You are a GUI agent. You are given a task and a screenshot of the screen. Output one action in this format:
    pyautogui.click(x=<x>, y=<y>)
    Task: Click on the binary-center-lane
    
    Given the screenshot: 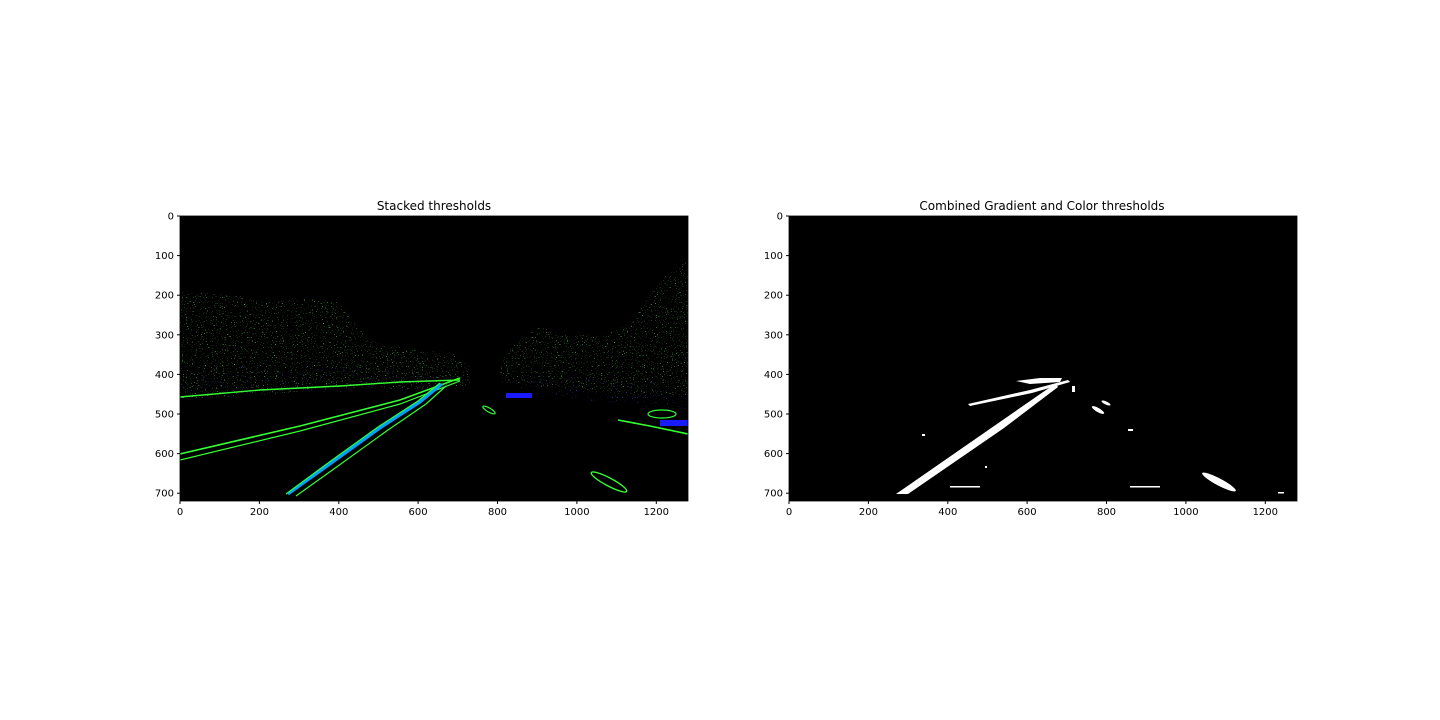 What is the action you would take?
    pyautogui.click(x=977, y=439)
    